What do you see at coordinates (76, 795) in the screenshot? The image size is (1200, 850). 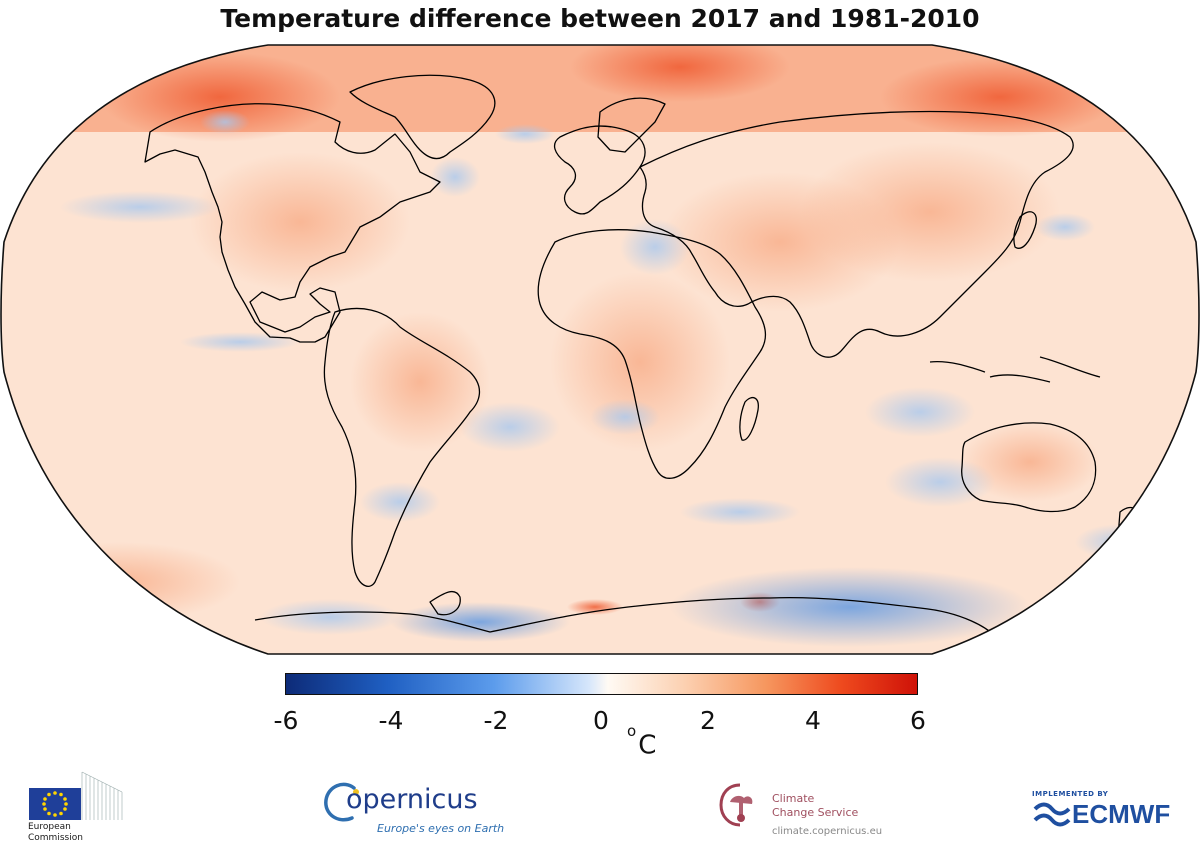 I see `ec-building-icon` at bounding box center [76, 795].